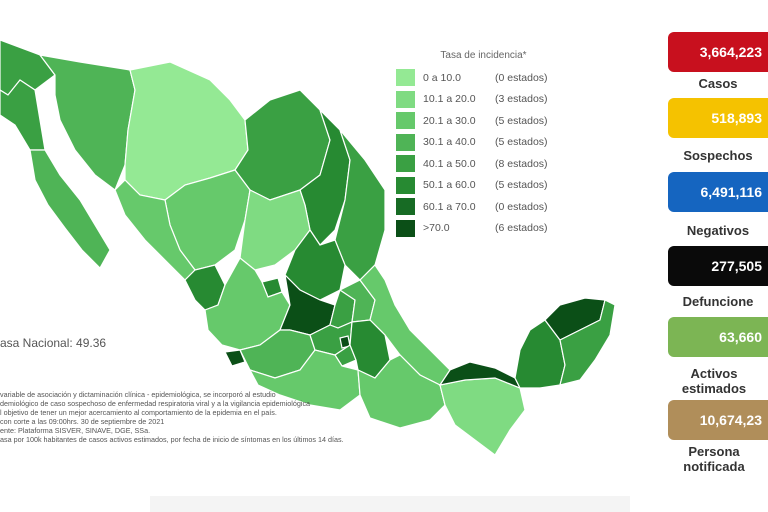 This screenshot has height=512, width=768. I want to click on legend-count: (6 estados), so click(521, 228).